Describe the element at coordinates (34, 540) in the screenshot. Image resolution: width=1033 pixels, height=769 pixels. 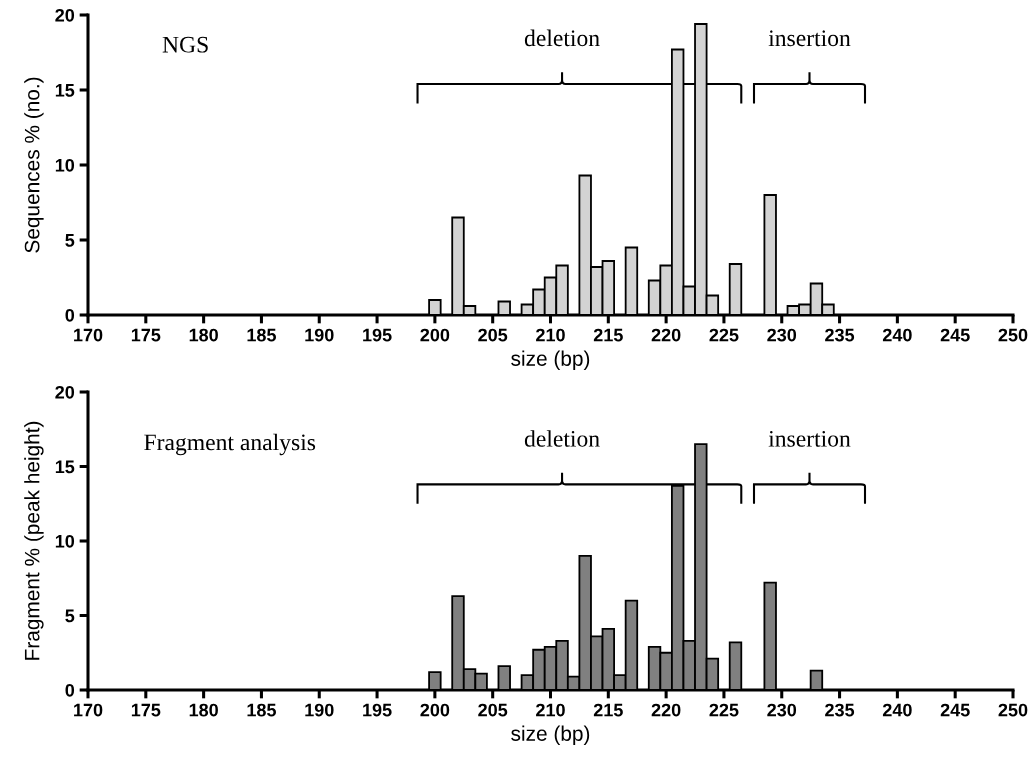
I see `y-axis-title: Fragment % (peak height)` at that location.